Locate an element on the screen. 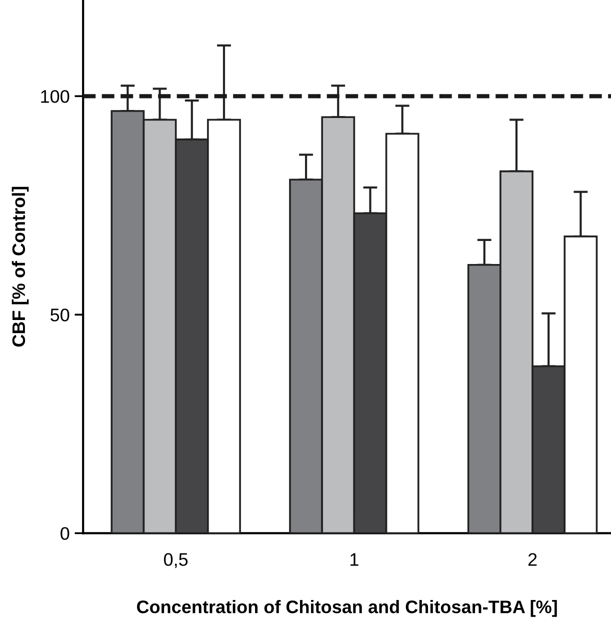 This screenshot has height=631, width=611. x-tick-label: 1 is located at coordinates (354, 559).